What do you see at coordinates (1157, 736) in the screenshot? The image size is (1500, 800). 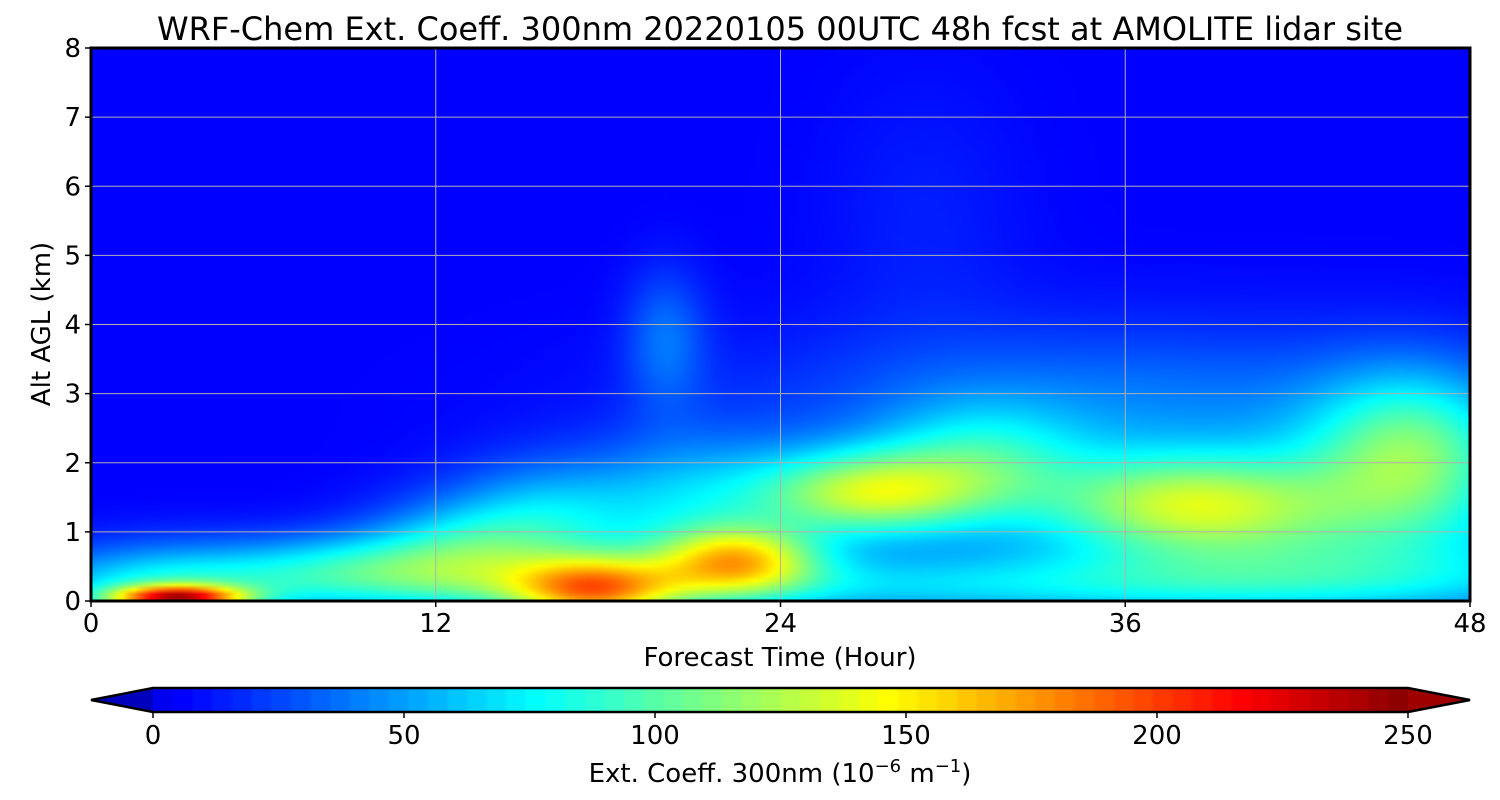 I see `colorbar-tick-label: 200` at bounding box center [1157, 736].